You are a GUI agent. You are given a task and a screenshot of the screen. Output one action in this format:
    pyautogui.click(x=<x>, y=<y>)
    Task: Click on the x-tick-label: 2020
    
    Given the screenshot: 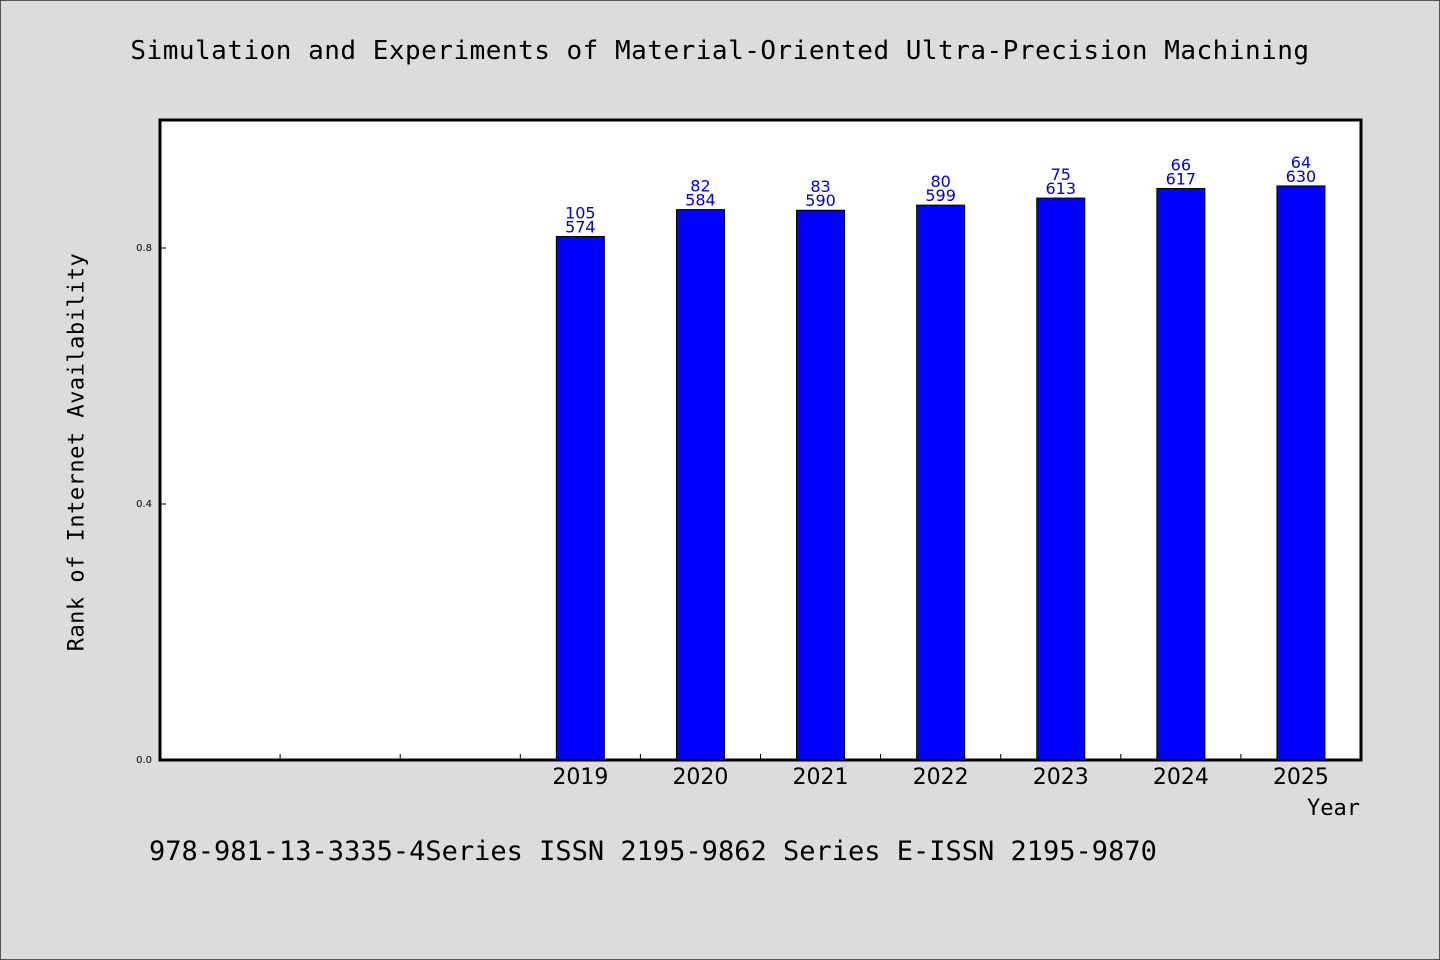 What is the action you would take?
    pyautogui.click(x=700, y=777)
    